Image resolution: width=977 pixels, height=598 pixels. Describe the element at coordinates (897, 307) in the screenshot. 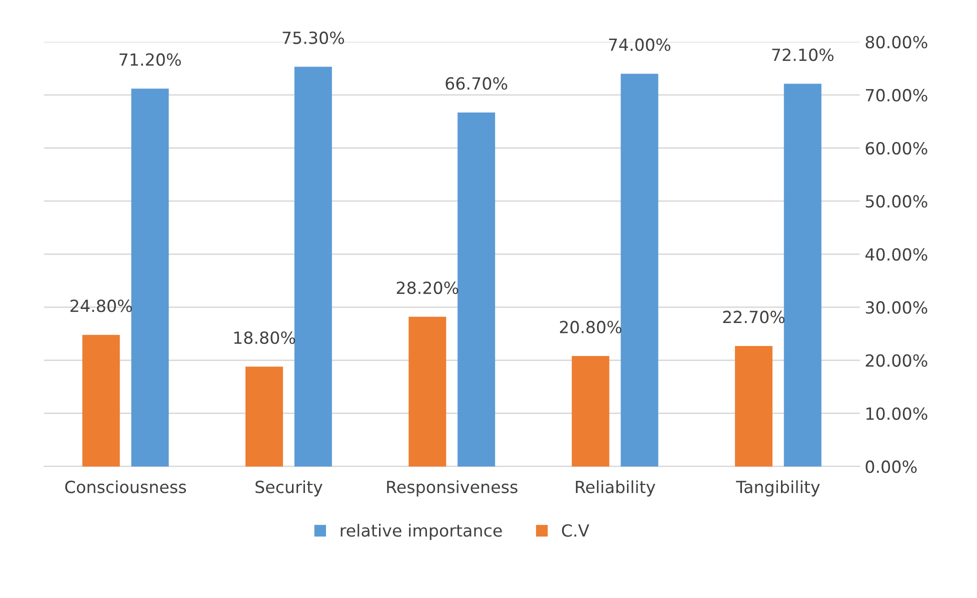

I see `y-tick-label: 30.00%` at that location.